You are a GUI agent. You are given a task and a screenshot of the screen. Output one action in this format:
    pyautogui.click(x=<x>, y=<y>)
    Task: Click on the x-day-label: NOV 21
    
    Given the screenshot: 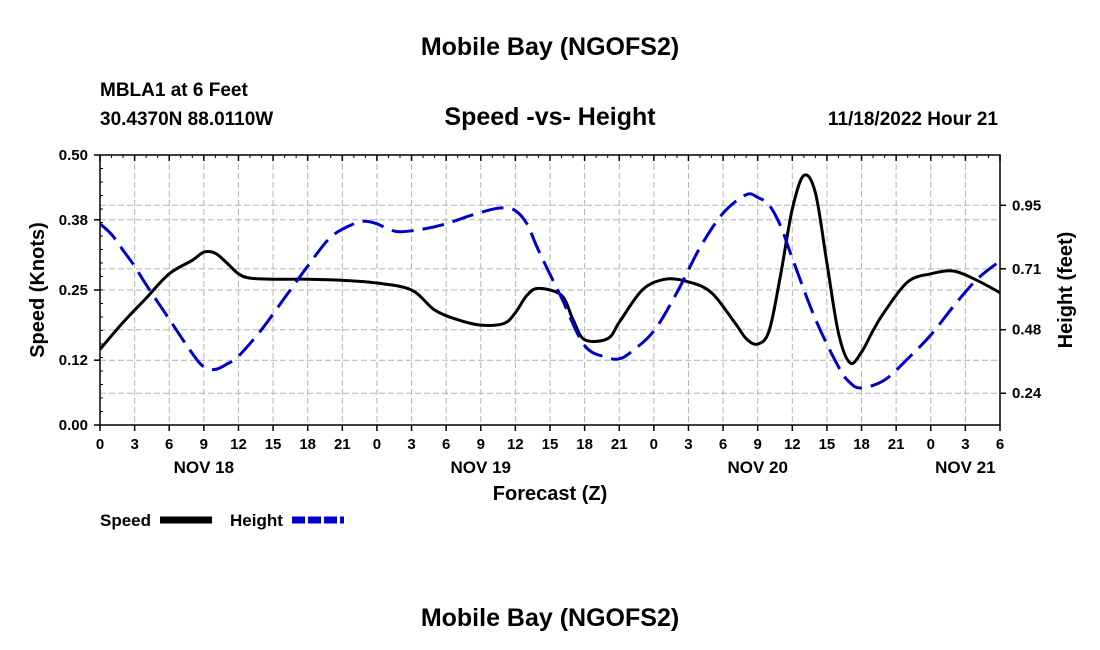 What is the action you would take?
    pyautogui.click(x=965, y=467)
    